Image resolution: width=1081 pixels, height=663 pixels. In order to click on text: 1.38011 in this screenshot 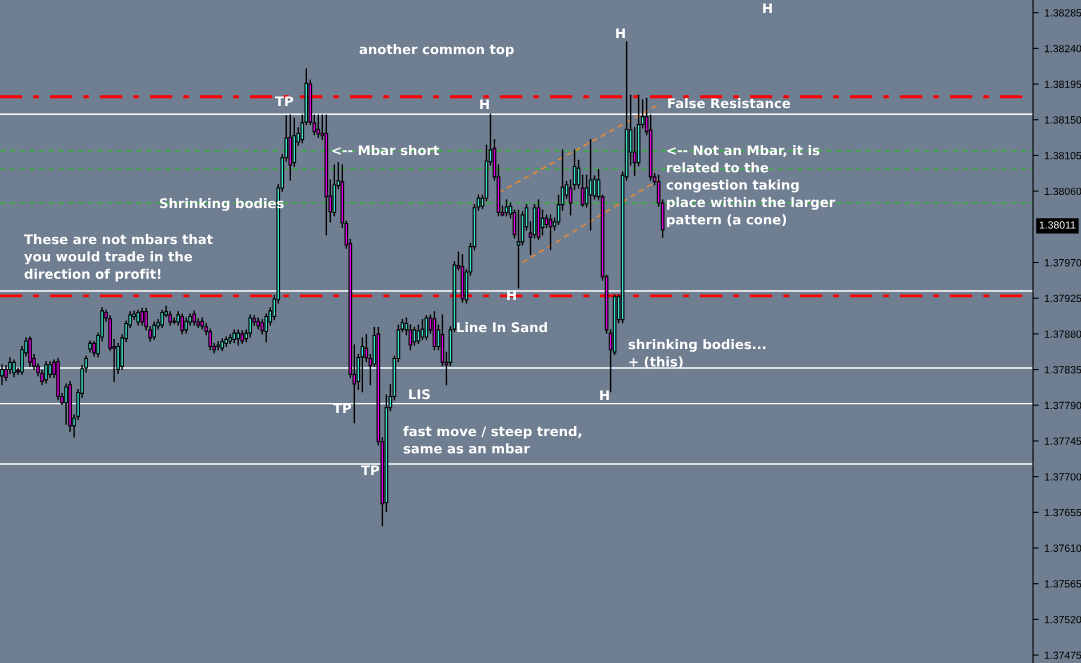, I will do `click(1057, 225)`.